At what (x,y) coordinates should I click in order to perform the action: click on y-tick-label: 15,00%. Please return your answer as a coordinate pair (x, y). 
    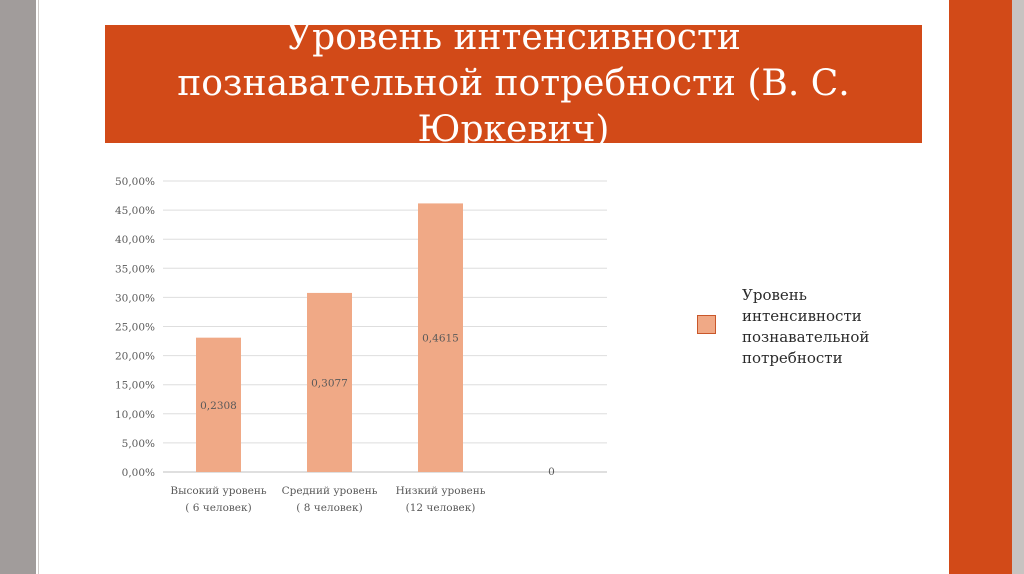
    Looking at the image, I should click on (135, 386).